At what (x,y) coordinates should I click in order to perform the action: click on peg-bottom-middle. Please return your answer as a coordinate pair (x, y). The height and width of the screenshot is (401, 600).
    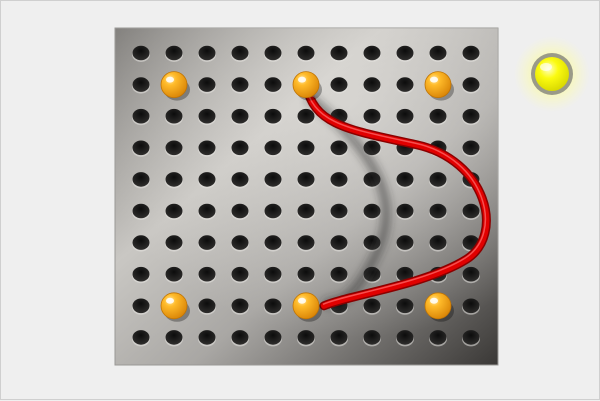
    Looking at the image, I should click on (307, 307).